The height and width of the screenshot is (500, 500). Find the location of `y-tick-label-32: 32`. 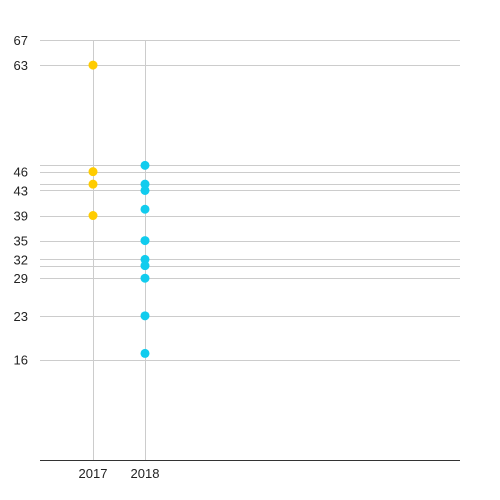

y-tick-label-32: 32 is located at coordinates (21, 259).